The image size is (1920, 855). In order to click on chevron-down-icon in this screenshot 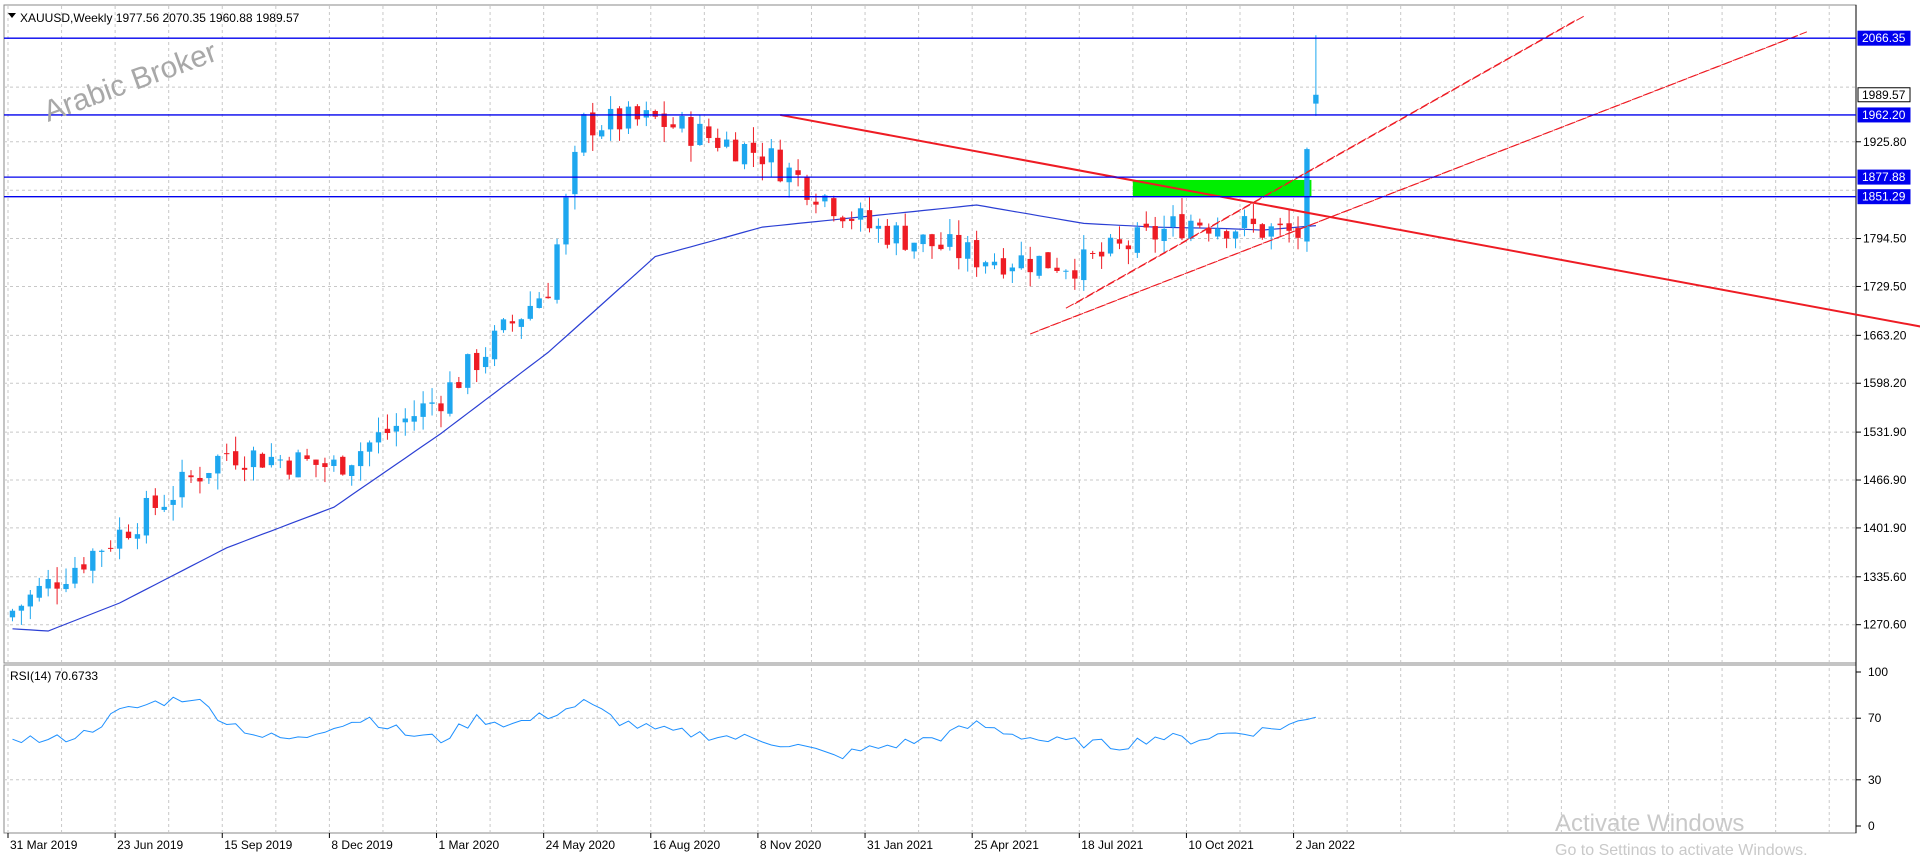, I will do `click(12, 15)`.